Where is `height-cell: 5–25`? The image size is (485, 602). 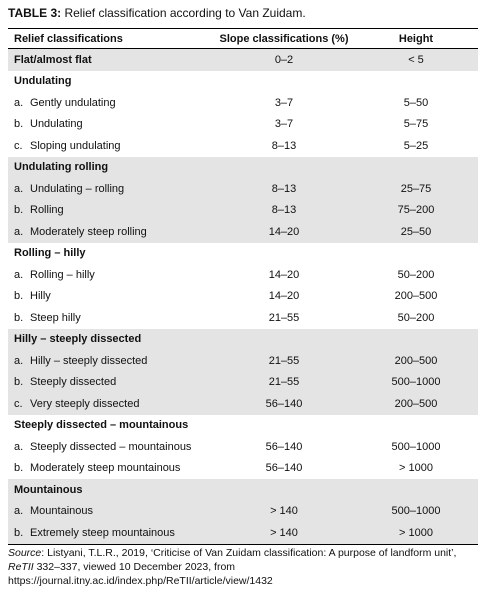
height-cell: 5–25 is located at coordinates (416, 145).